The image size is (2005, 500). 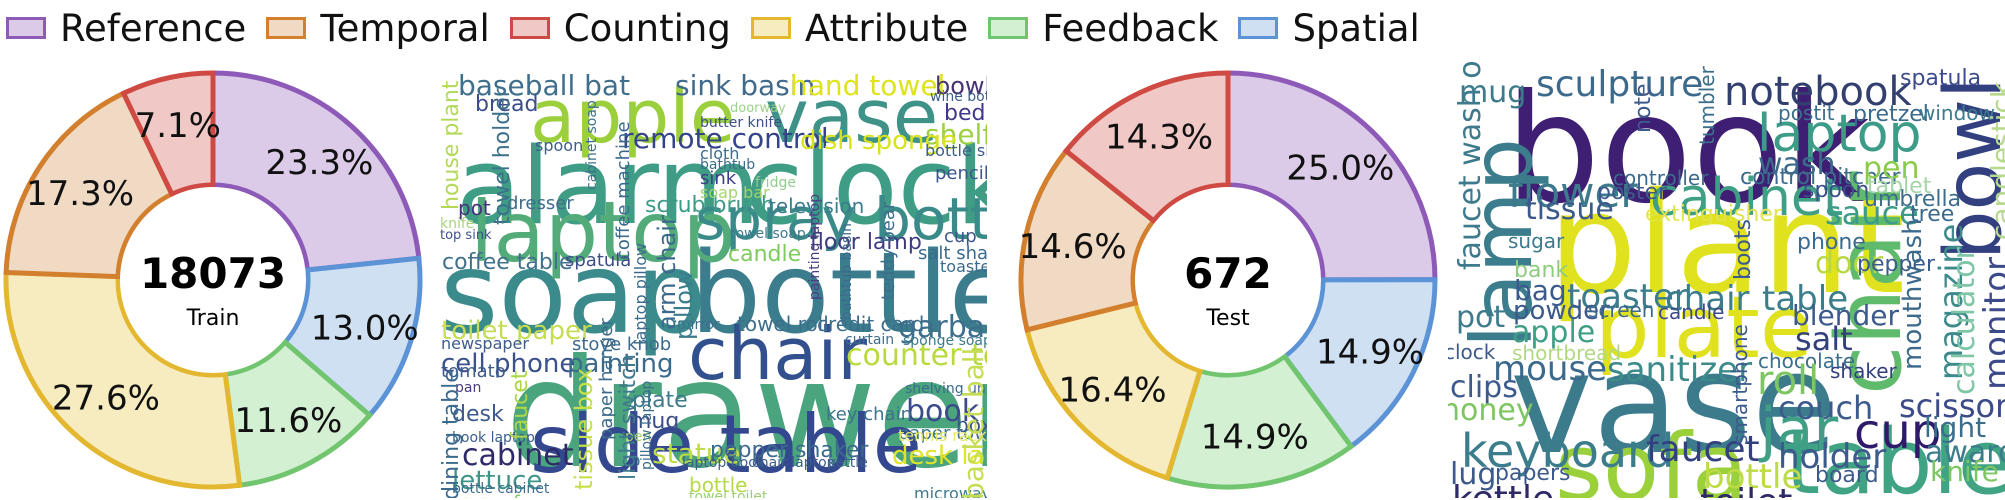 I want to click on word-cloud-term: honey, so click(x=1491, y=410).